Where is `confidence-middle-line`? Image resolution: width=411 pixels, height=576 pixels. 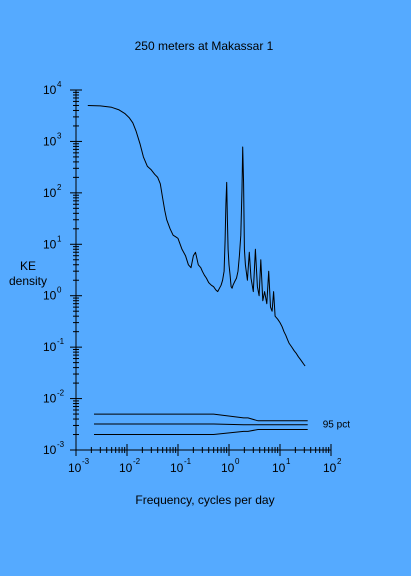 confidence-middle-line is located at coordinates (201, 424).